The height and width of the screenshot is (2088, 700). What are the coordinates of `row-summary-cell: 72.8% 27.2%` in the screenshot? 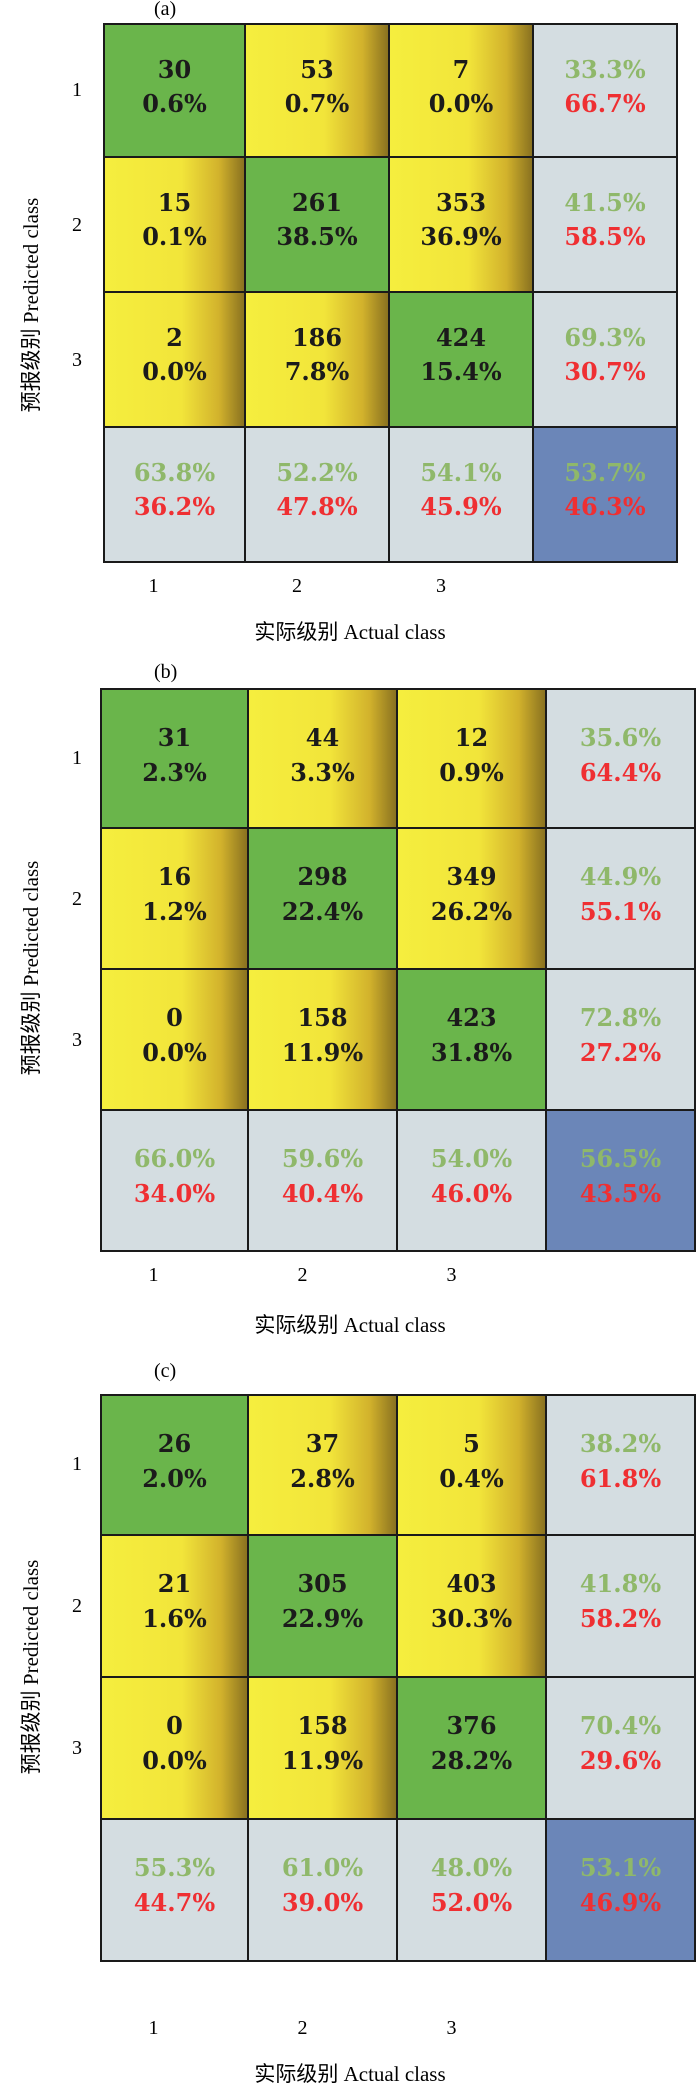 It's located at (620, 1039).